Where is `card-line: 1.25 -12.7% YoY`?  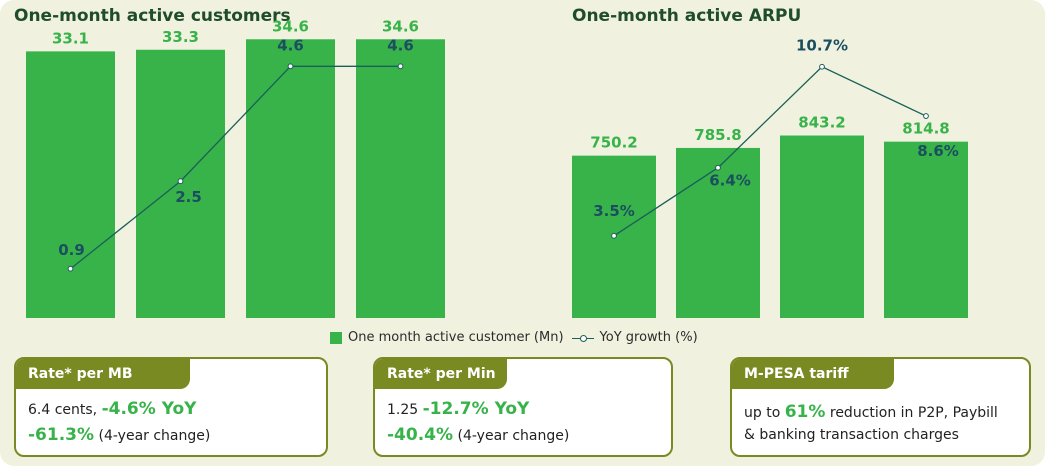
card-line: 1.25 -12.7% YoY is located at coordinates (523, 410).